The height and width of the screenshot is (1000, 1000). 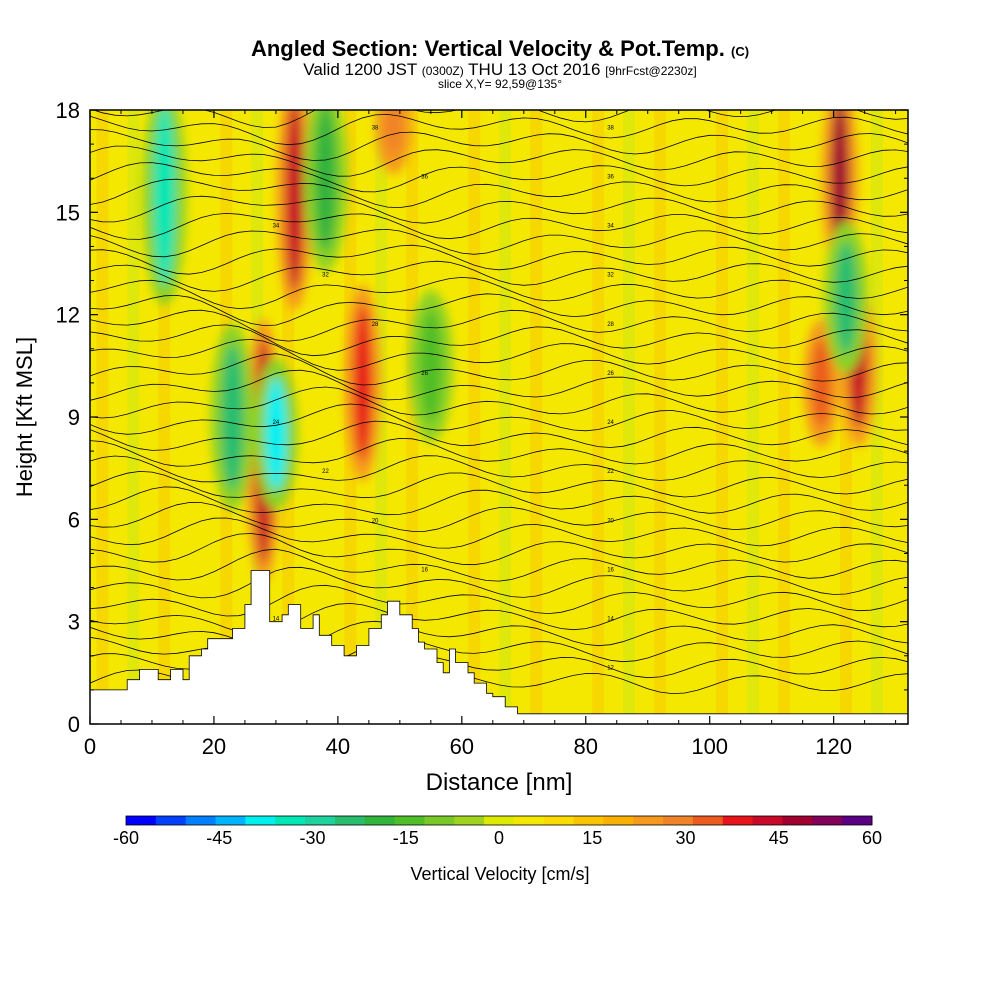 What do you see at coordinates (499, 874) in the screenshot?
I see `colorbar-label: Vertical Velocity [cm/s]` at bounding box center [499, 874].